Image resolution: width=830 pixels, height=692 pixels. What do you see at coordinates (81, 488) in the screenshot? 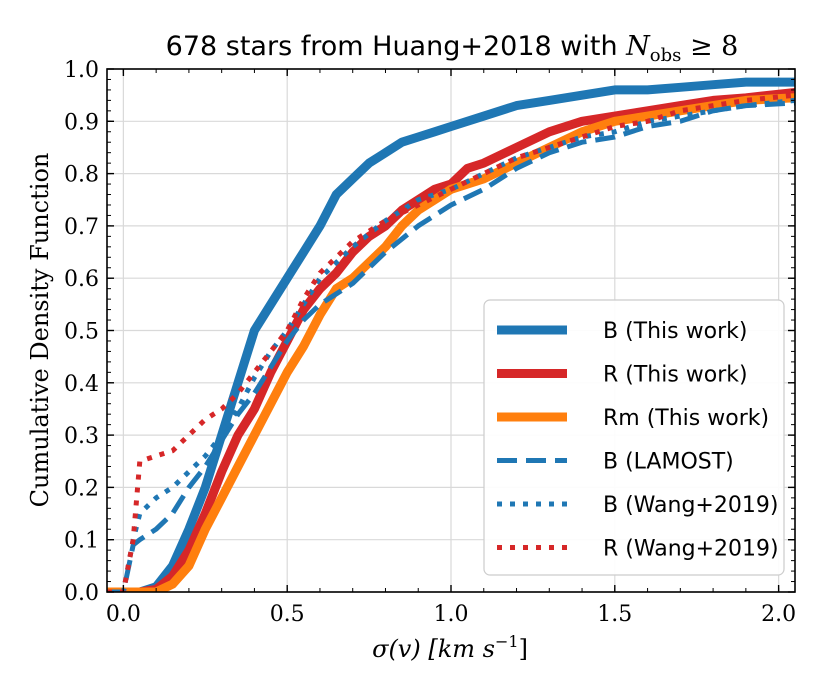
I see `y-tick-label: 0.2` at bounding box center [81, 488].